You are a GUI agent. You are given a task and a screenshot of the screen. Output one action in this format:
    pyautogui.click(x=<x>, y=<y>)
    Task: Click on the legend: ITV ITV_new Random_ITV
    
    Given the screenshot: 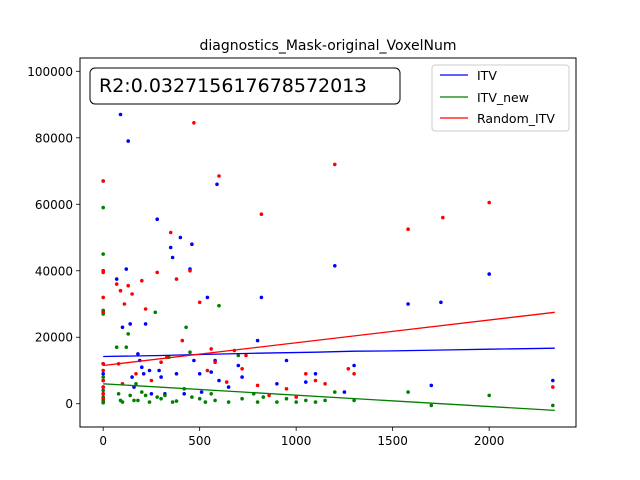 What is the action you would take?
    pyautogui.click(x=500, y=98)
    